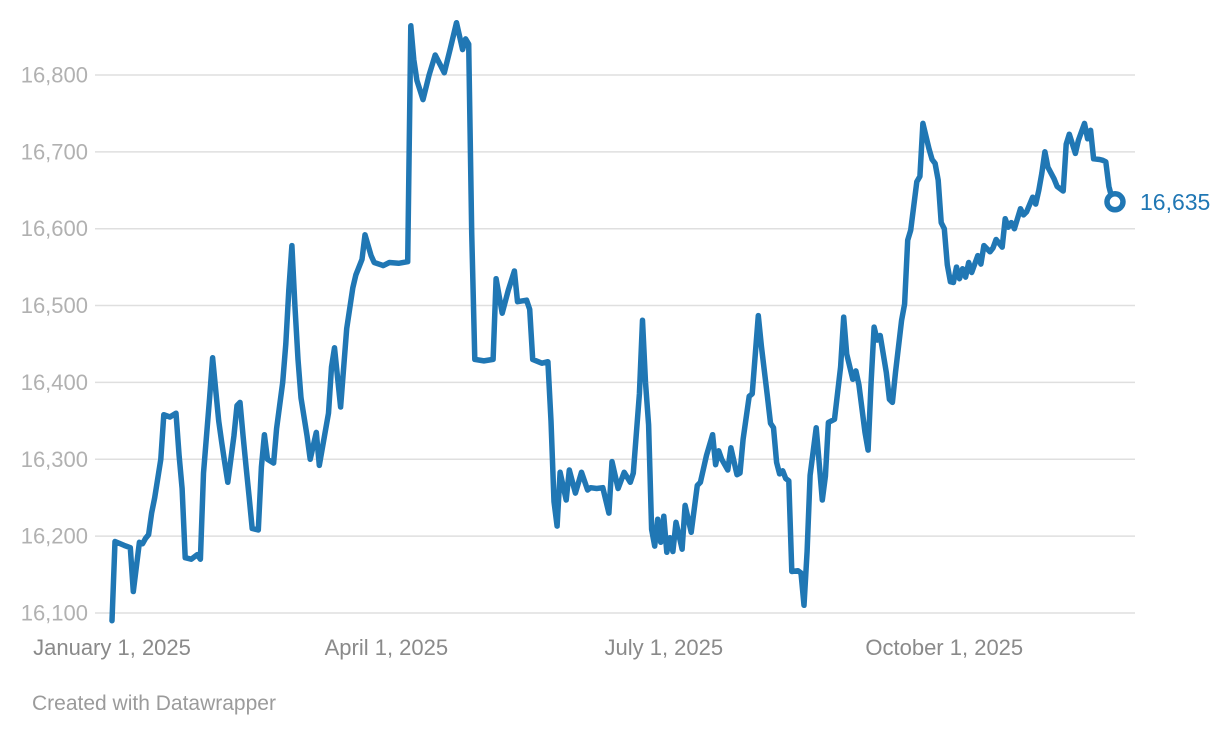 The height and width of the screenshot is (730, 1220). What do you see at coordinates (54, 382) in the screenshot?
I see `y-tick-label: 16,400` at bounding box center [54, 382].